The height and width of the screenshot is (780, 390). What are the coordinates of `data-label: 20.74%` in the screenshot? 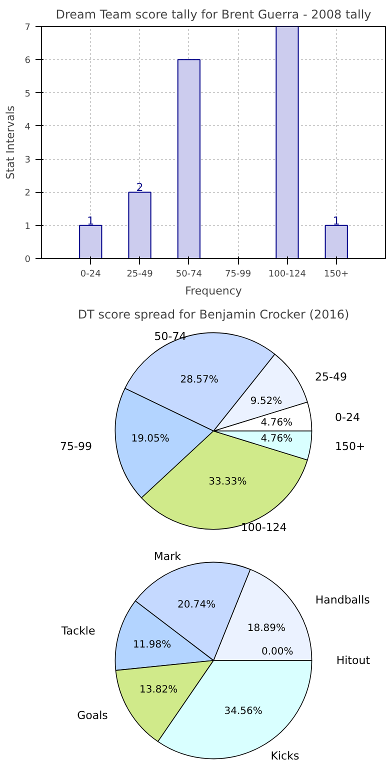 It's located at (197, 605).